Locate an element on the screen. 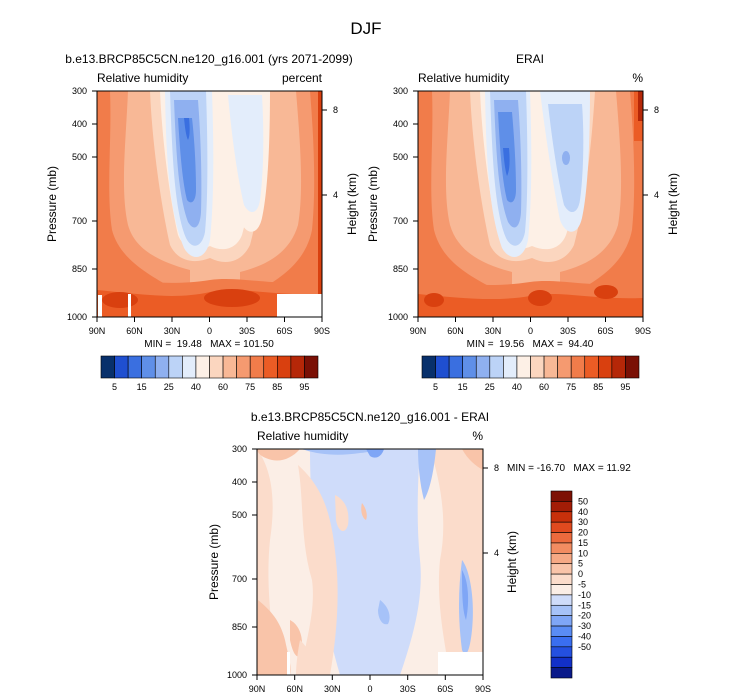  panel-diff-left-string: Relative humidity is located at coordinates (302, 436).